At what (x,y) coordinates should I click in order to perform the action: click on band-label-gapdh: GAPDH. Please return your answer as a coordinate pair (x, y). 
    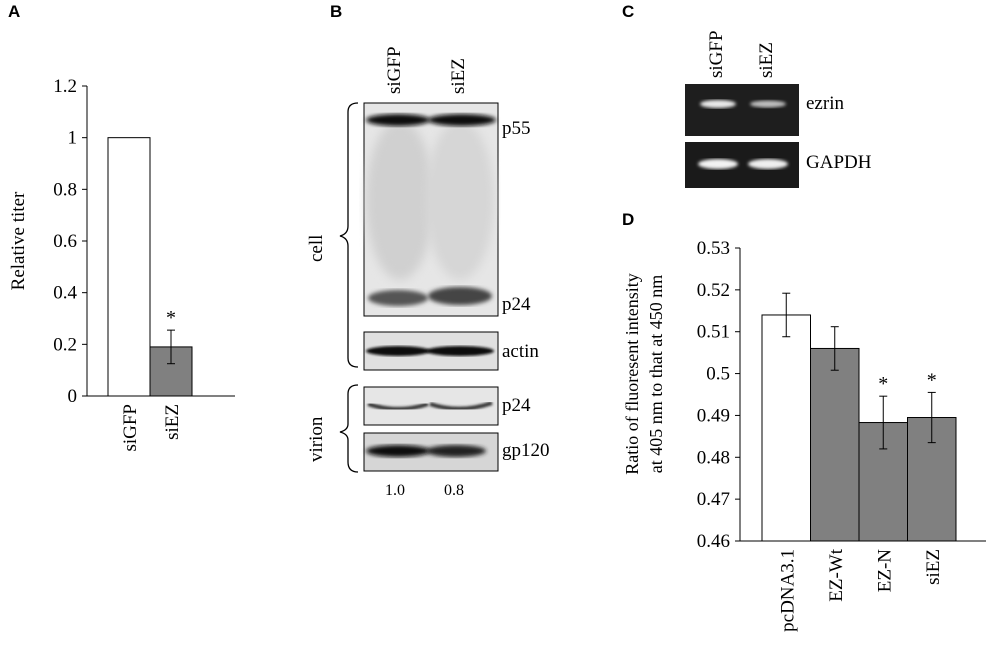
    Looking at the image, I should click on (839, 162).